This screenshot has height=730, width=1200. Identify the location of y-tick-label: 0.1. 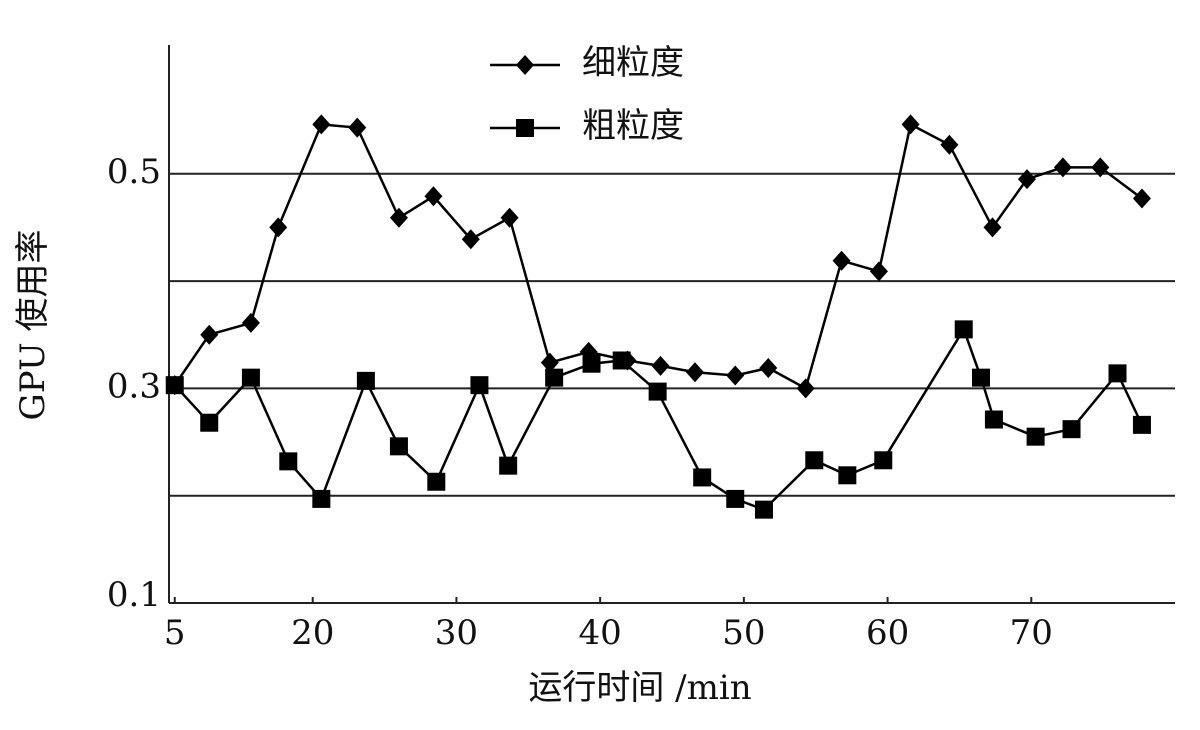
(134, 595).